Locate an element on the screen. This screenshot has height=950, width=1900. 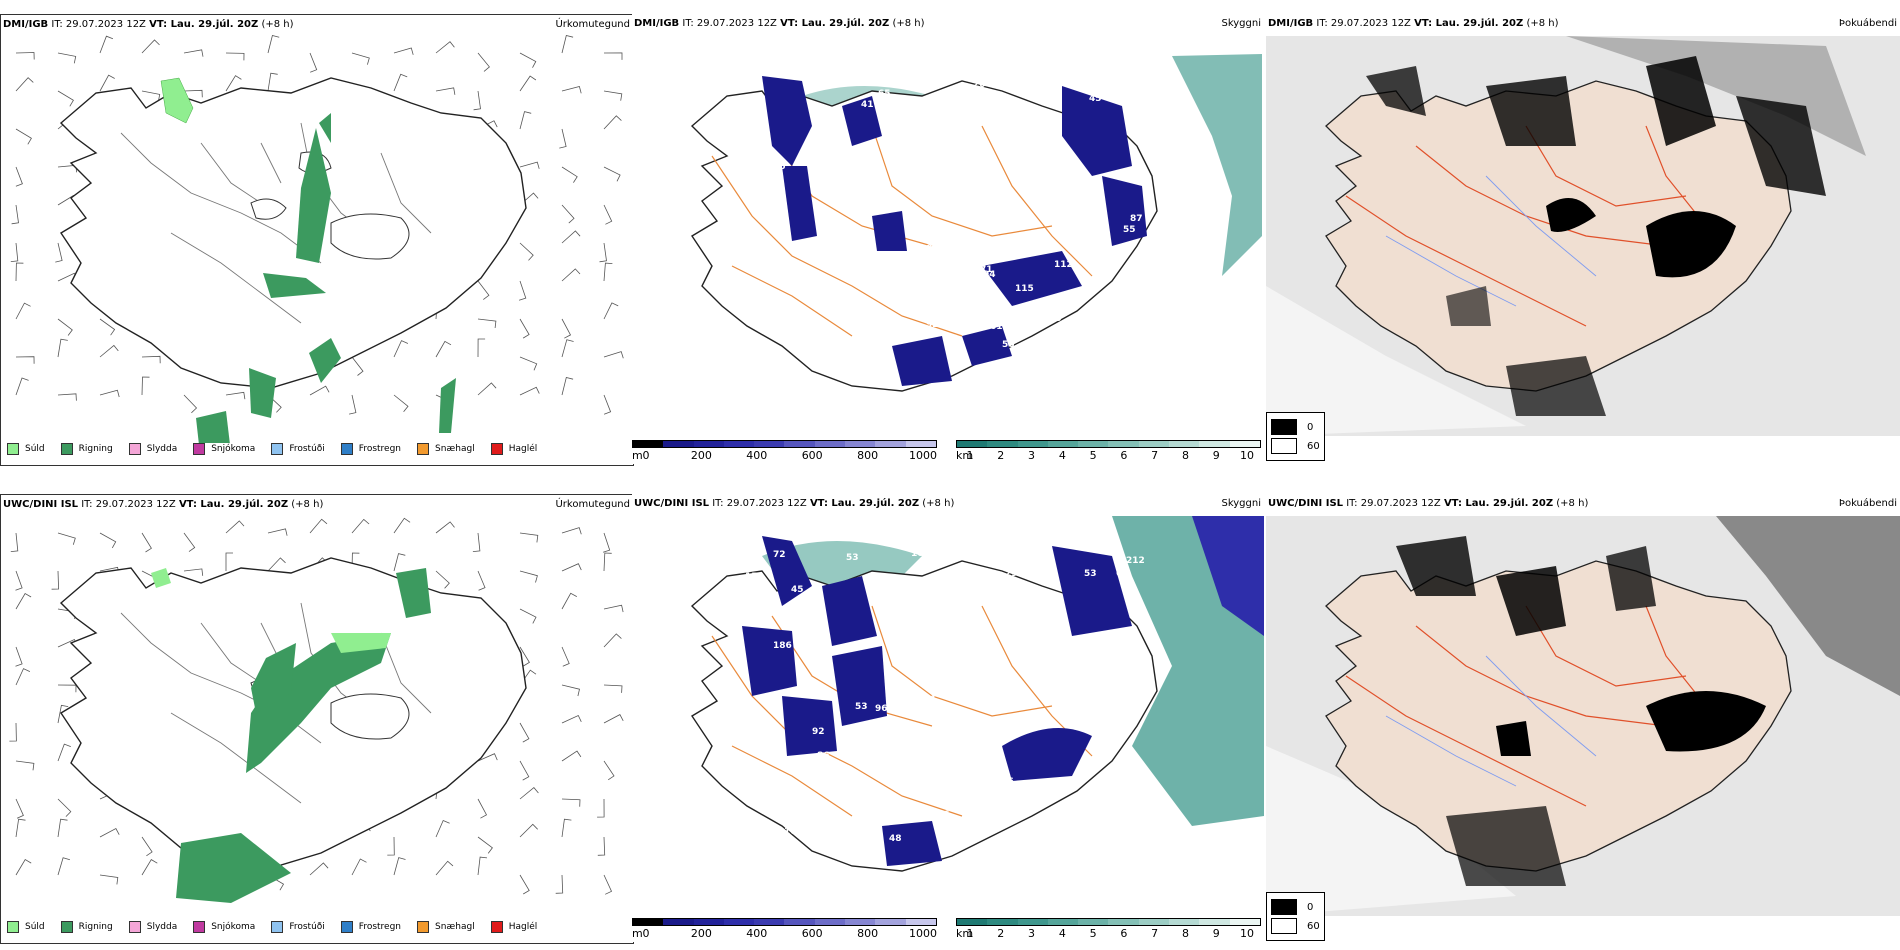
cloudbase-value-label: 212 is located at coordinates (1135, 561).